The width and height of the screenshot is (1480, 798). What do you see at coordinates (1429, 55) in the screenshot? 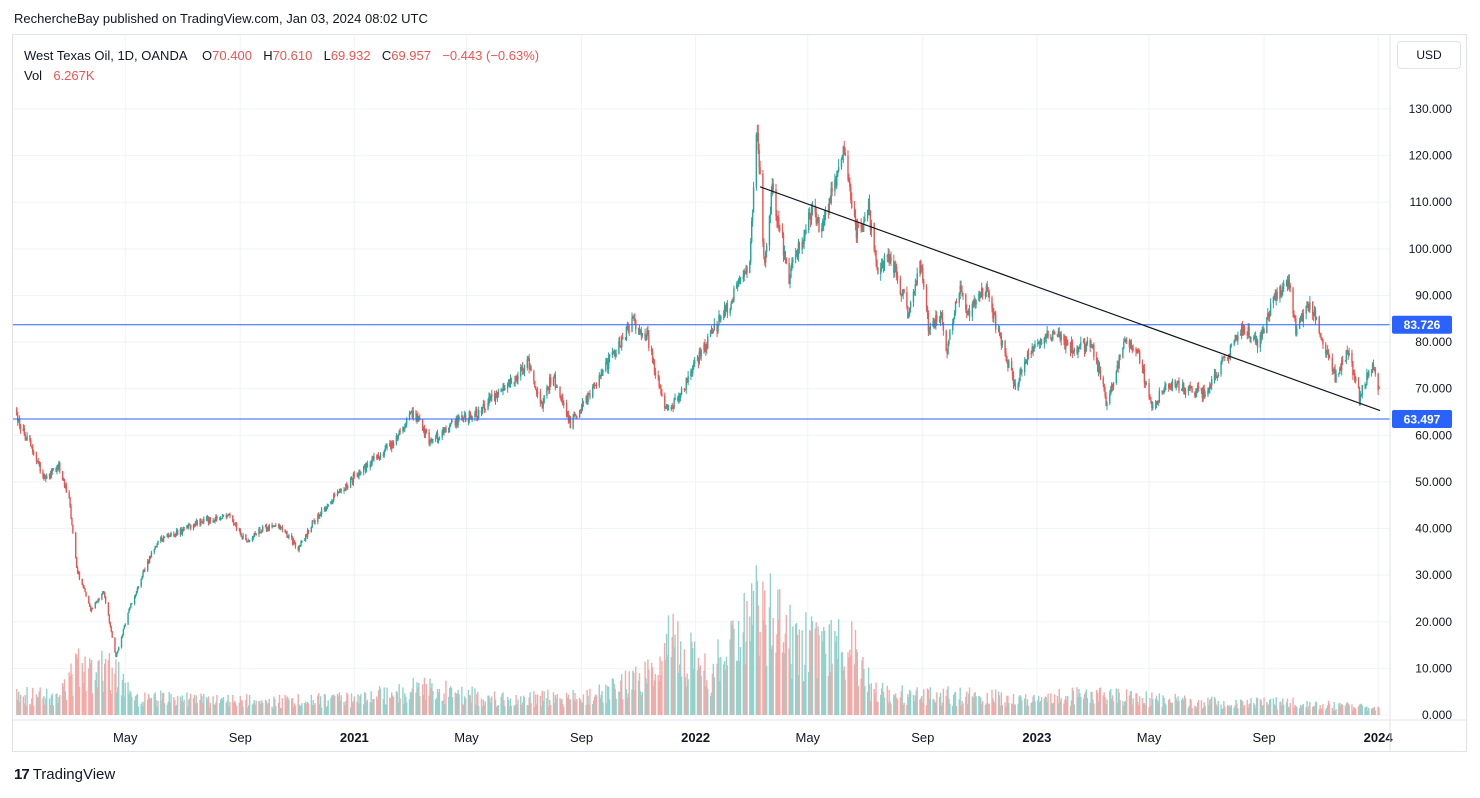
I see `currency-button: USD` at bounding box center [1429, 55].